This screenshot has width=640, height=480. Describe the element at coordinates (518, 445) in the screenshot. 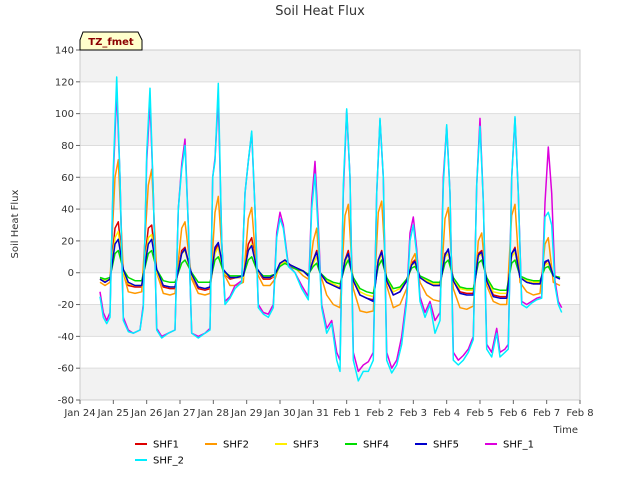

I see `legend-label: SHF_1` at that location.